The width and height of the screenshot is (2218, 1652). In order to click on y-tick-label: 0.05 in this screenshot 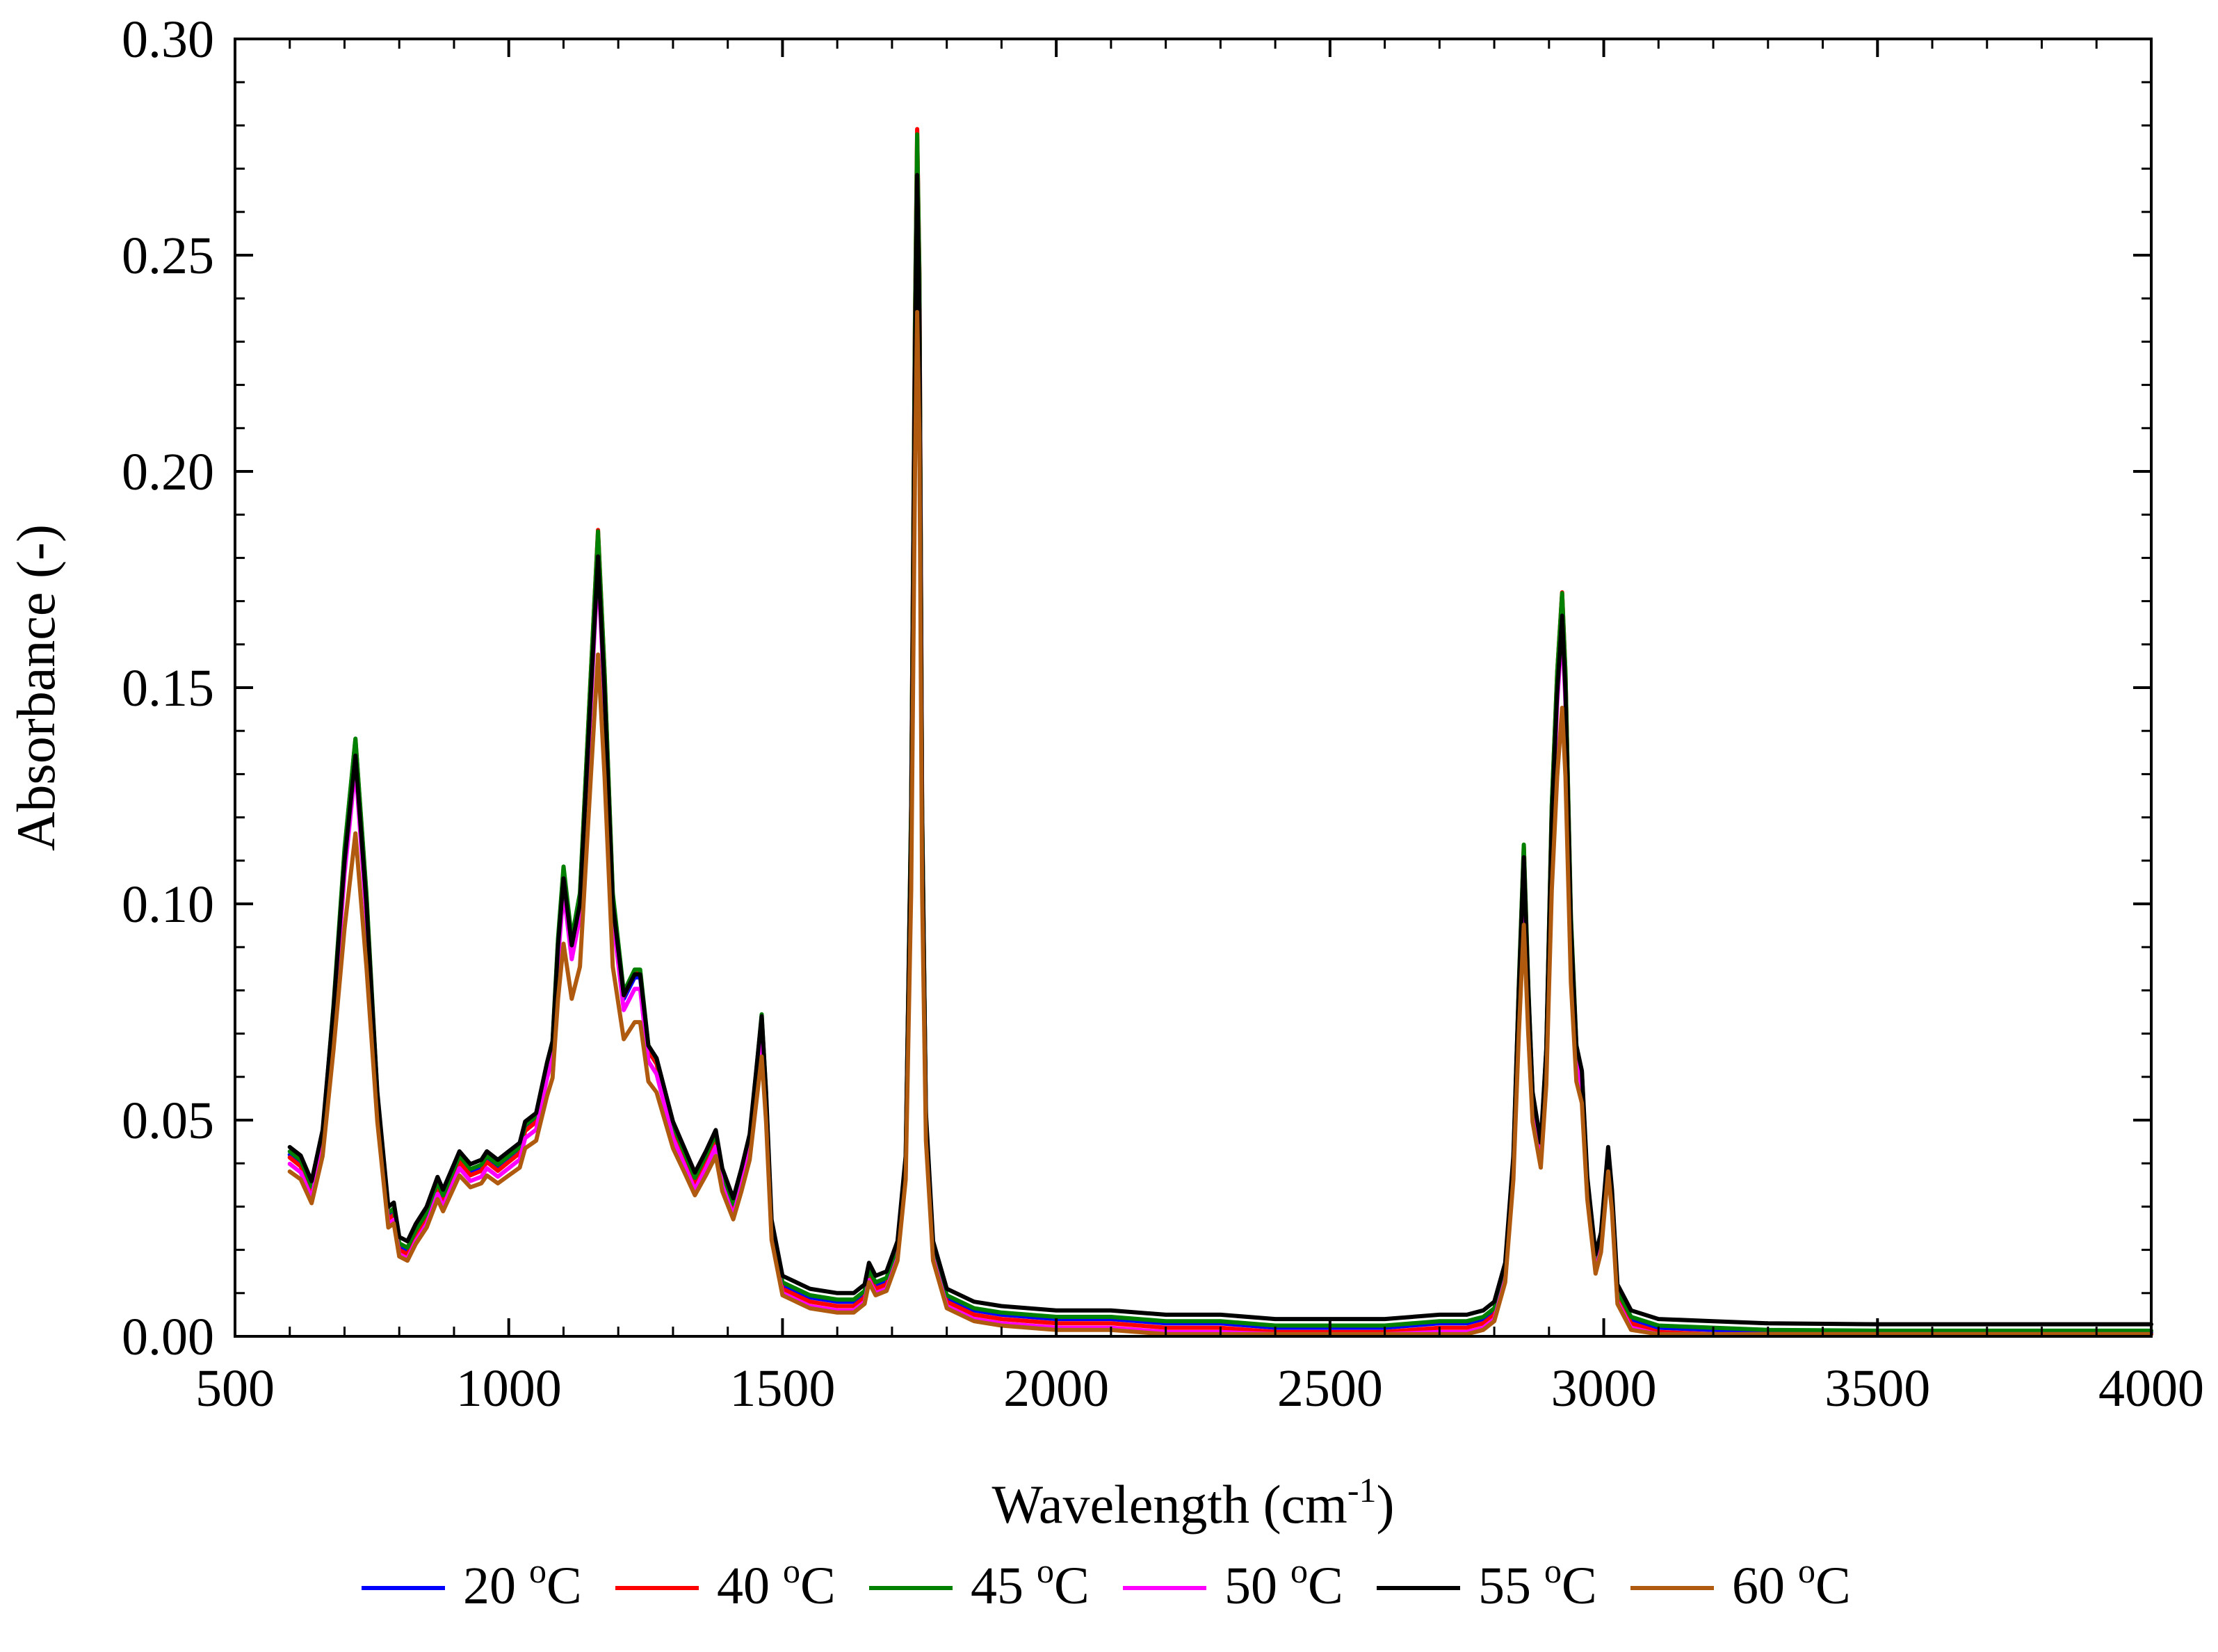, I will do `click(168, 1121)`.